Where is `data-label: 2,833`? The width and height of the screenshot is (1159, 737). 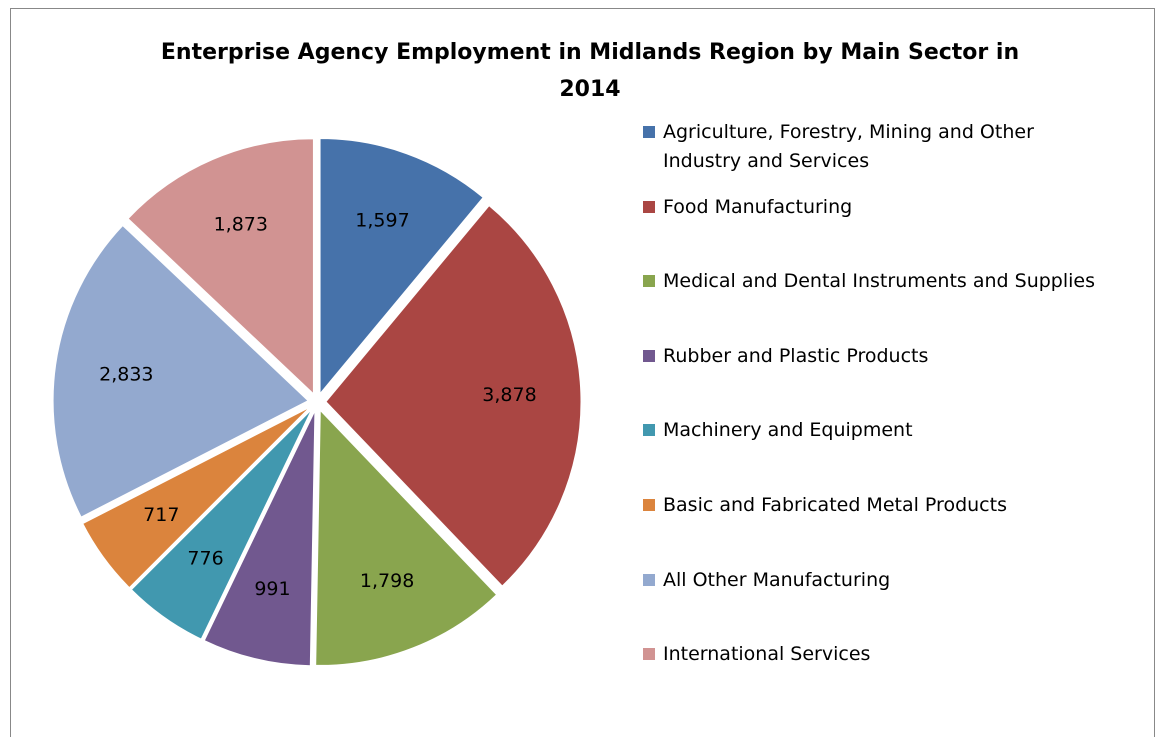 data-label: 2,833 is located at coordinates (126, 374).